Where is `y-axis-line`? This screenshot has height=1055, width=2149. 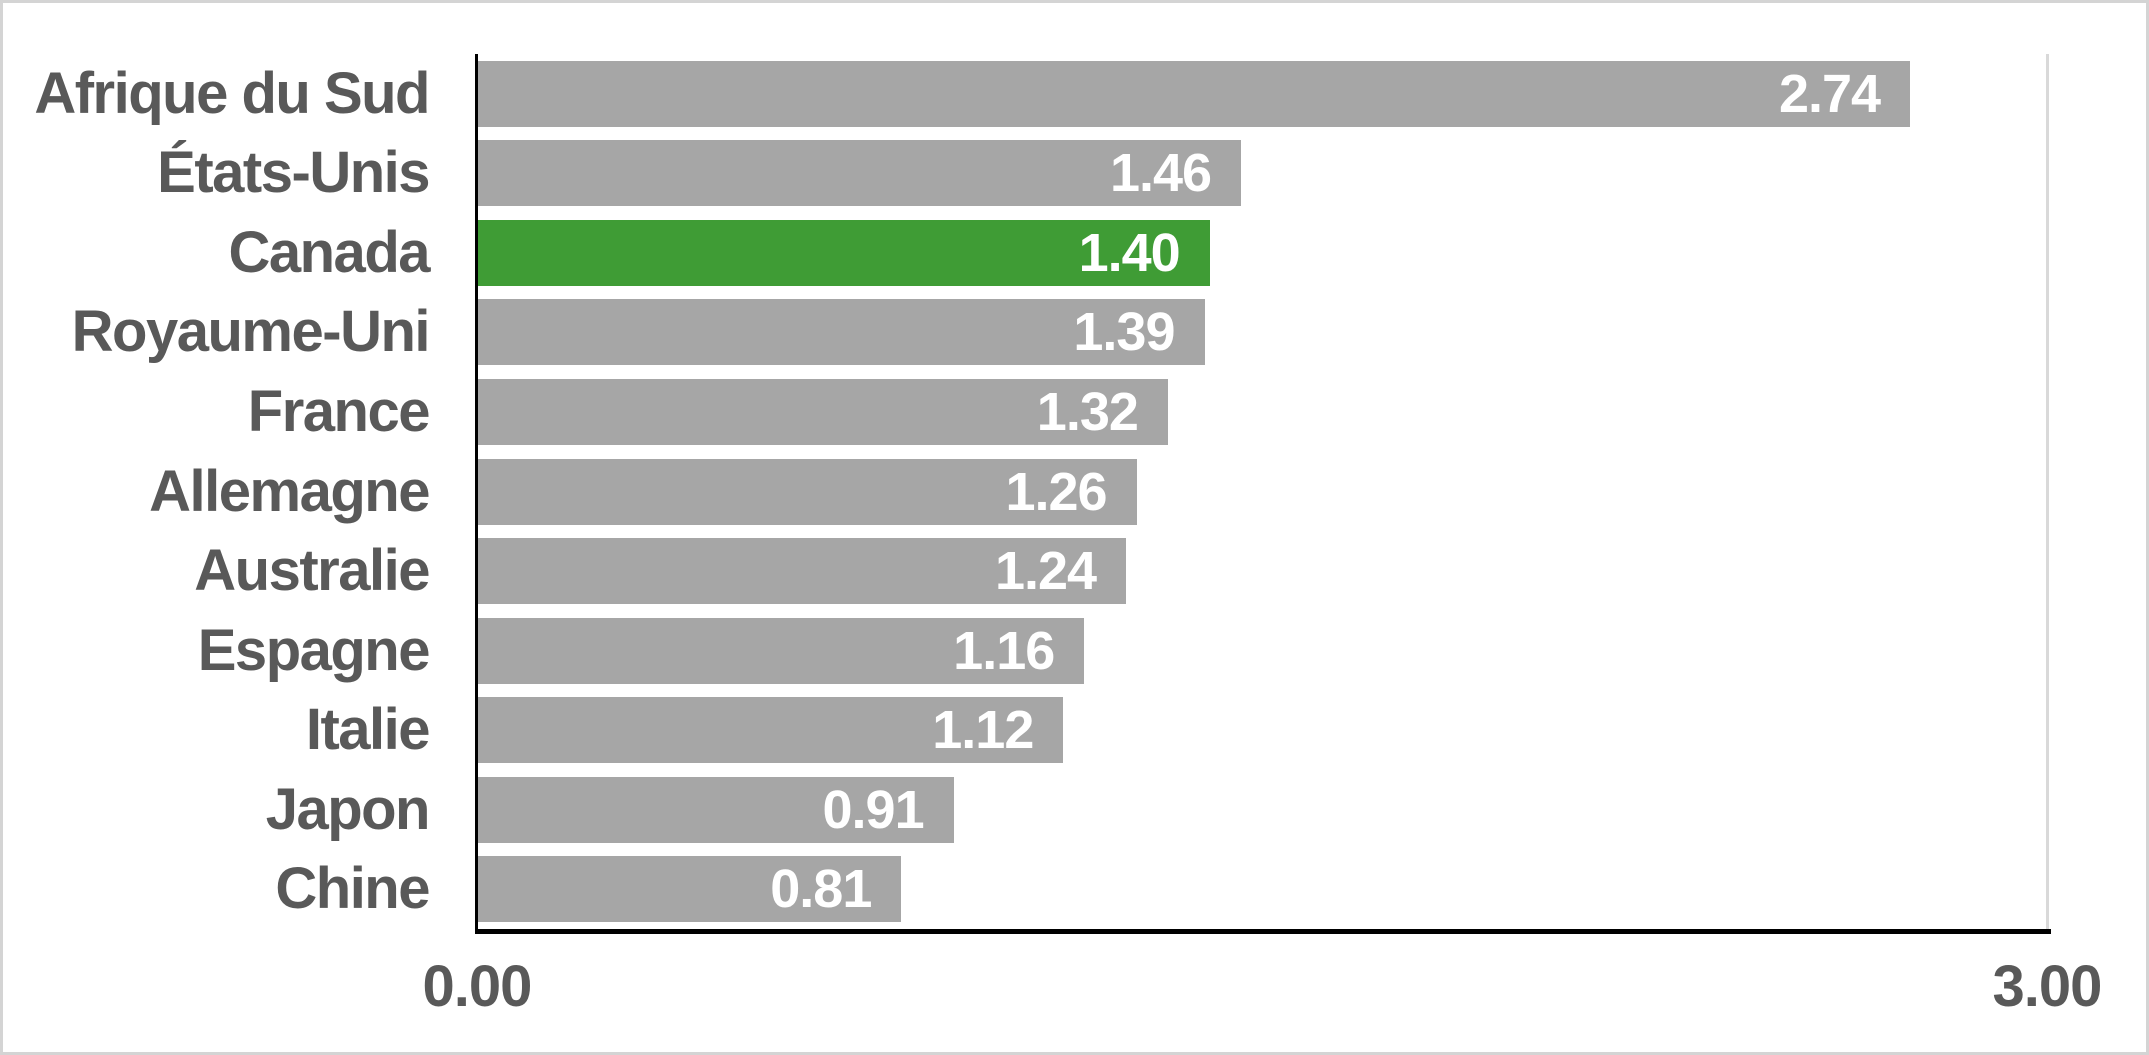 y-axis-line is located at coordinates (476, 494).